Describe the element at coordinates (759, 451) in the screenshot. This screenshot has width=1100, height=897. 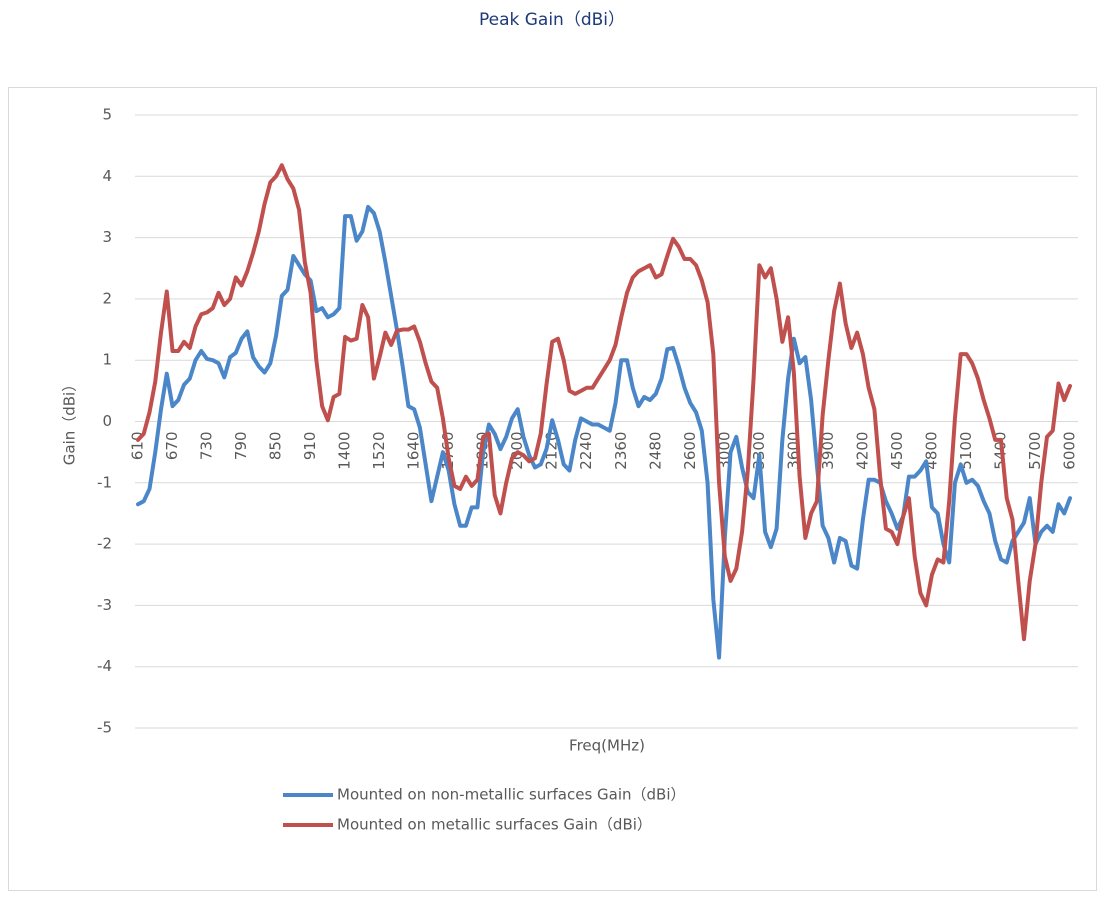
I see `x-tick-label: 3300` at that location.